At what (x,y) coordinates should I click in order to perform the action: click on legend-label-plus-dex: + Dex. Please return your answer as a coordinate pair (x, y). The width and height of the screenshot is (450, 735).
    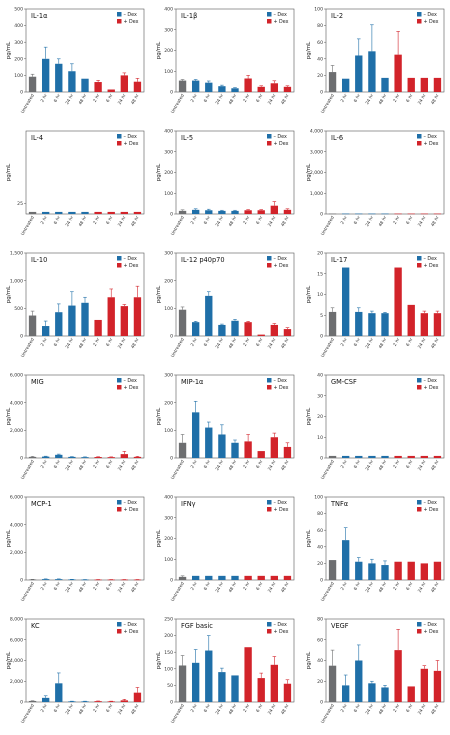
    Looking at the image, I should click on (431, 22).